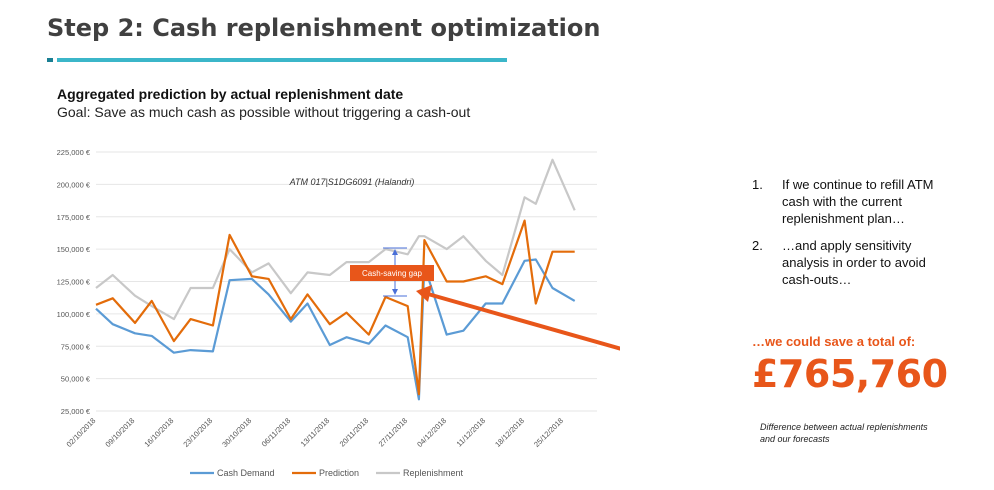  Describe the element at coordinates (850, 374) in the screenshot. I see `savings-amount: £765,760` at that location.